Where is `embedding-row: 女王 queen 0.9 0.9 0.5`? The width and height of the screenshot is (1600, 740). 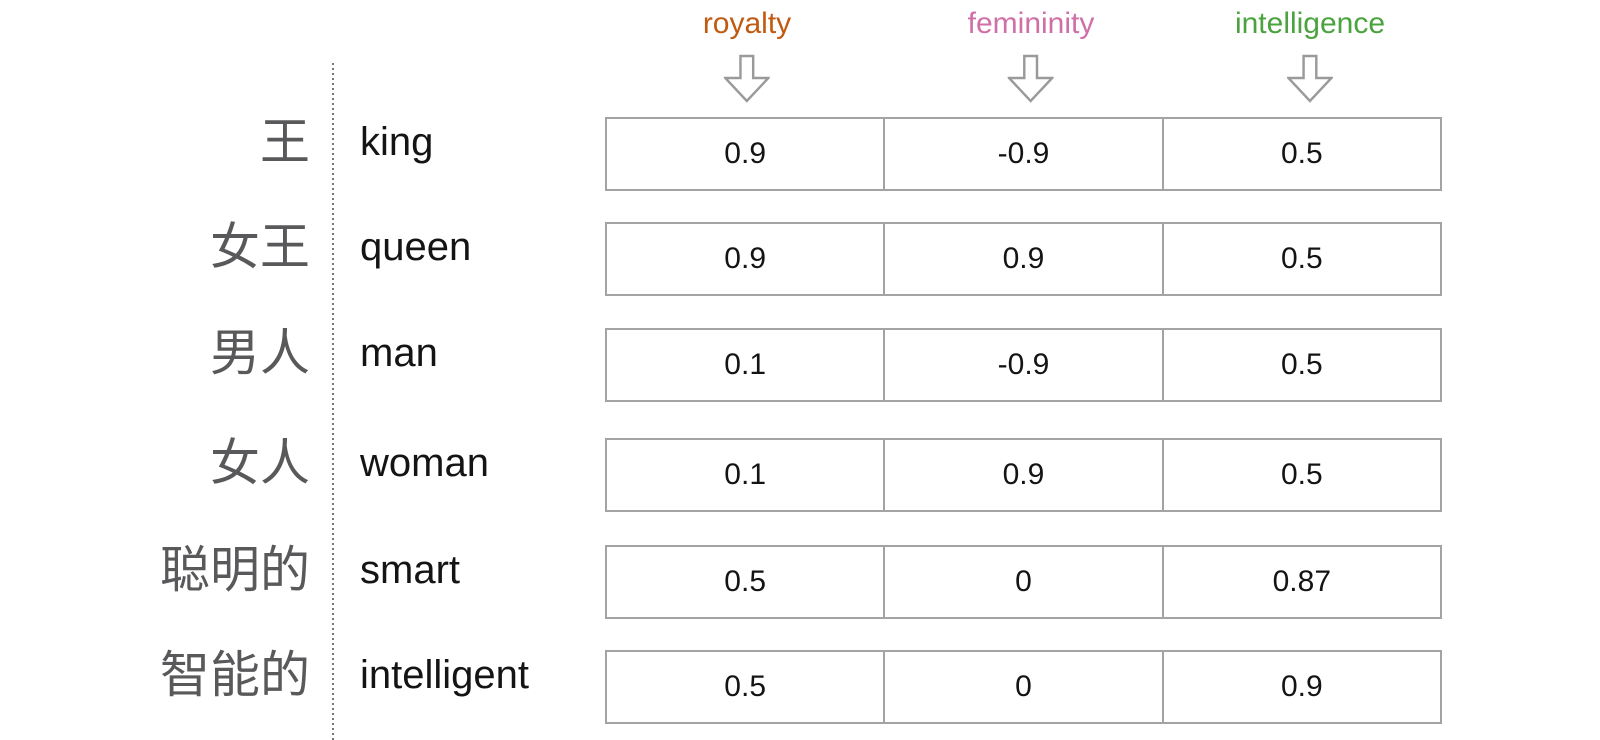
embedding-row: 女王 queen 0.9 0.9 0.5 is located at coordinates (800, 259).